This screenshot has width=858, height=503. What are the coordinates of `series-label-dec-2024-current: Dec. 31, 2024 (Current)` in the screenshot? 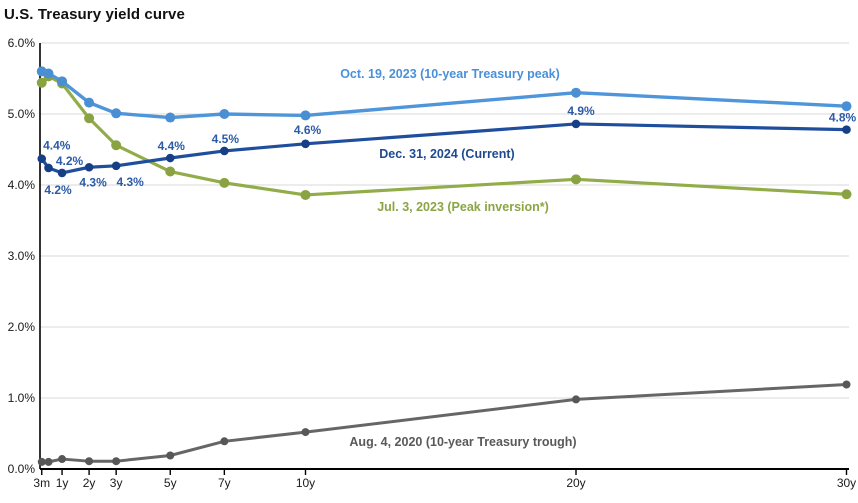 It's located at (446, 154).